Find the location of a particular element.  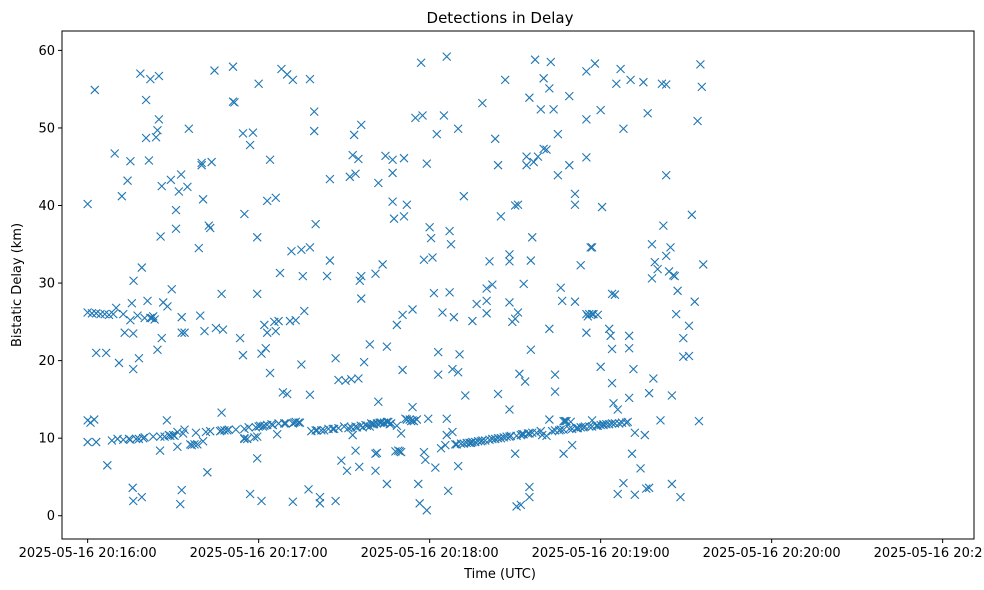

y-axis-ticks: 0 10 20 30 40 50 60 is located at coordinates (50, 284).